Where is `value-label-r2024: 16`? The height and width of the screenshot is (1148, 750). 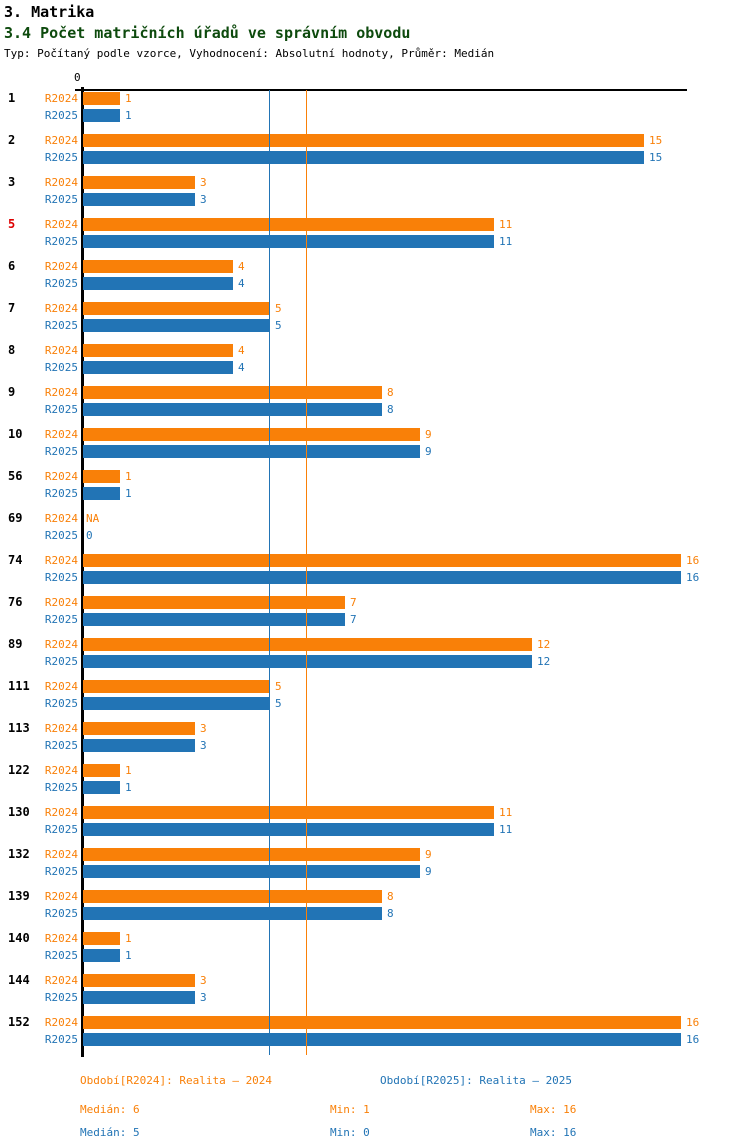 value-label-r2024: 16 is located at coordinates (693, 560).